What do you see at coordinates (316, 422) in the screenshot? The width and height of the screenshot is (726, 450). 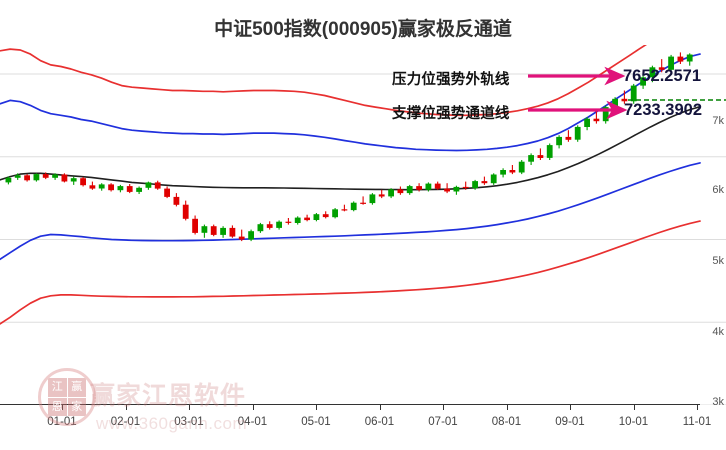 I see `x-axis-tick-label-05-01: 05-01` at bounding box center [316, 422].